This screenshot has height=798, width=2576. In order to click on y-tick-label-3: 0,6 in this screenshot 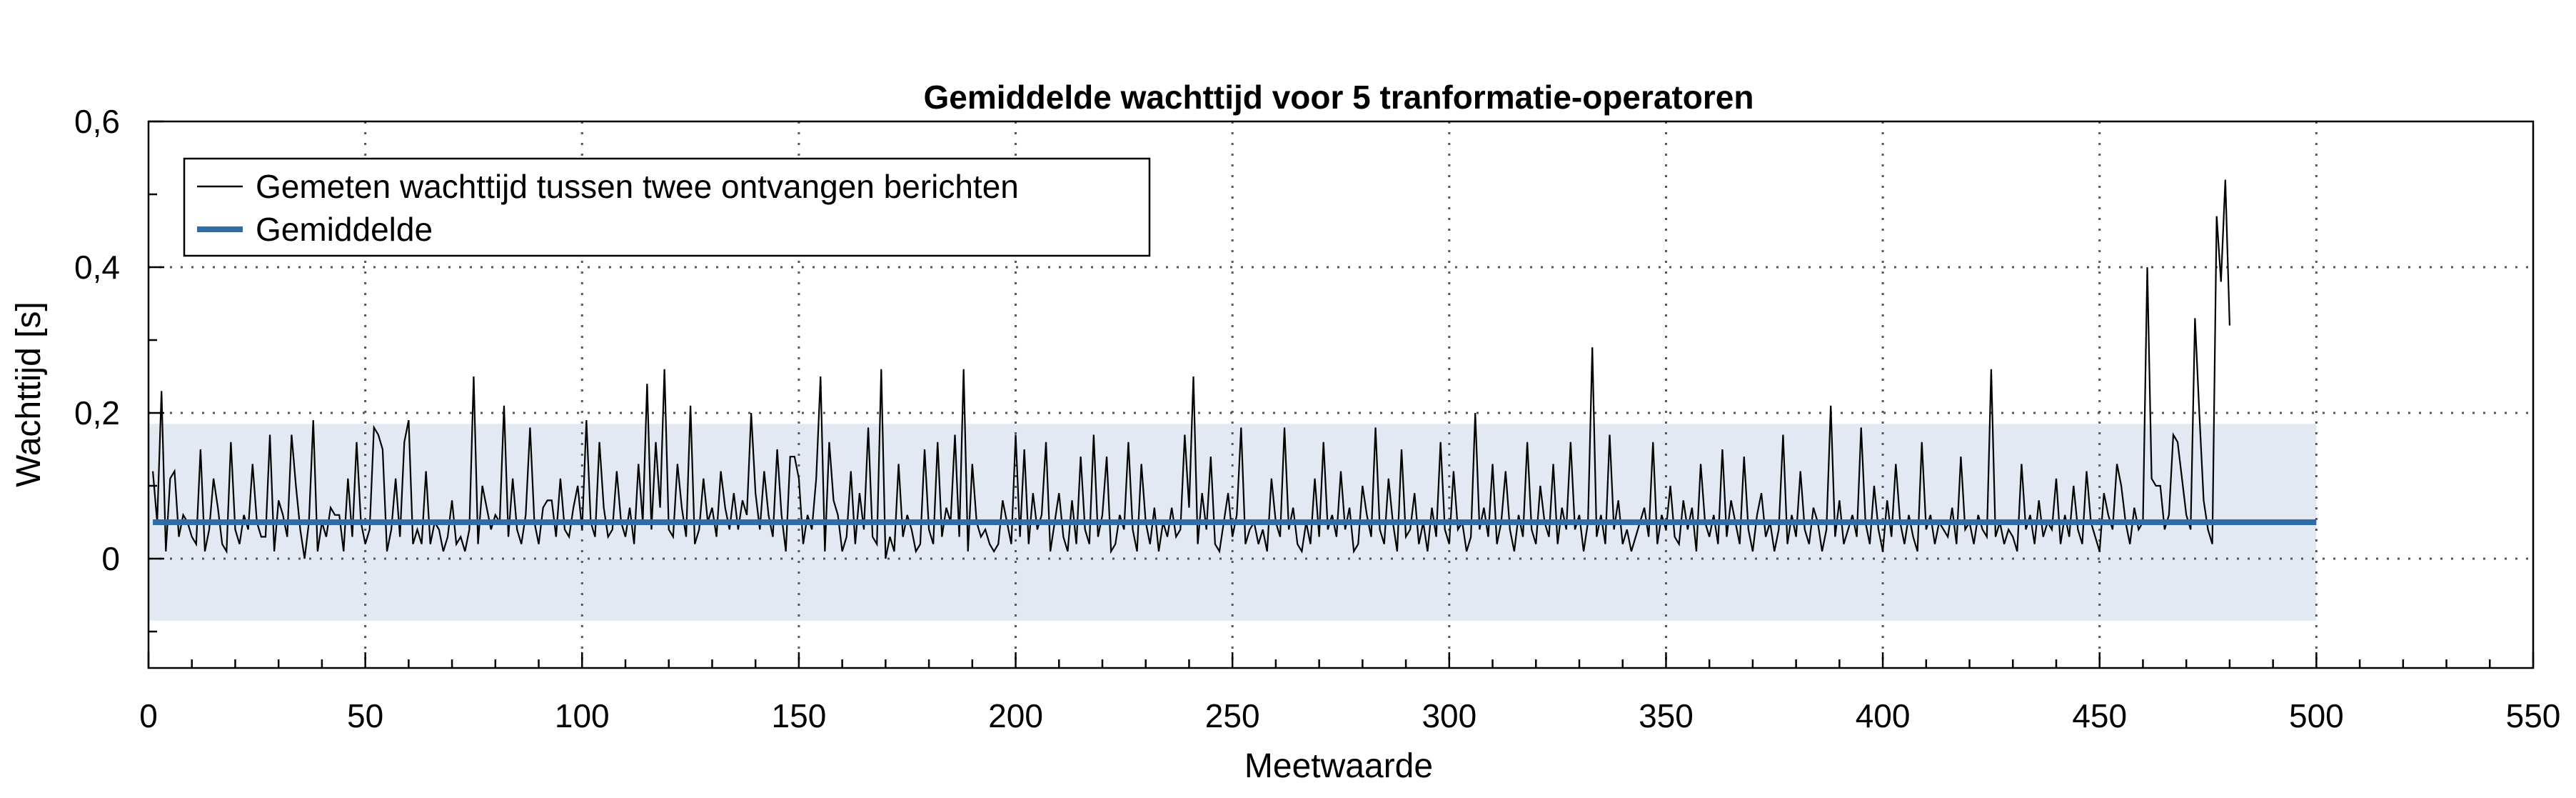, I will do `click(97, 121)`.